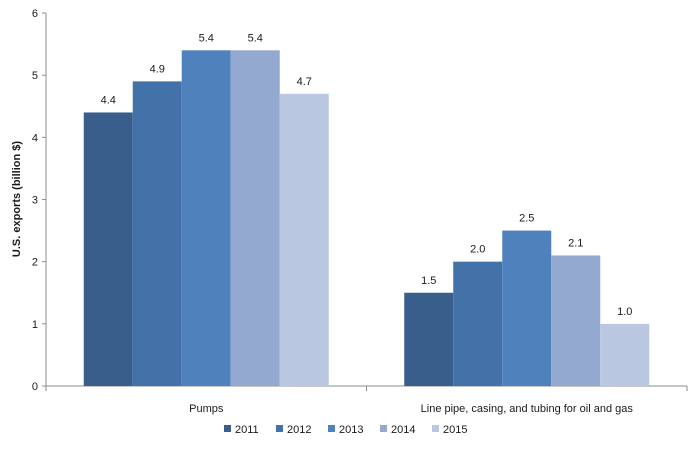 The image size is (700, 455). I want to click on bar-2014-line-pipe, so click(576, 320).